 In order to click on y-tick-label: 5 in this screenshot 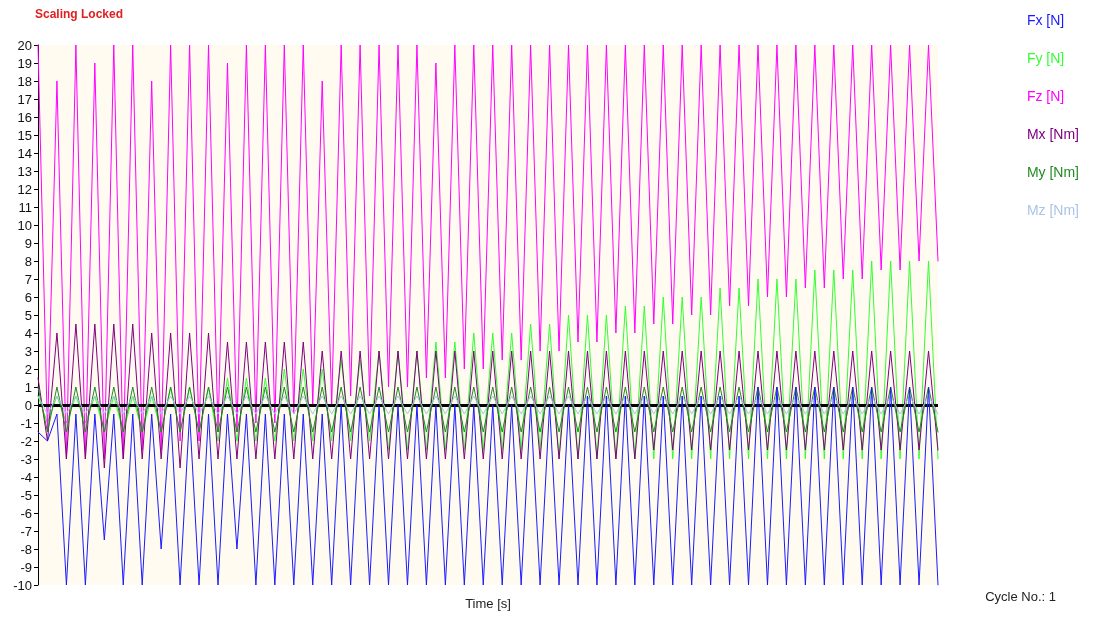, I will do `click(28, 315)`.